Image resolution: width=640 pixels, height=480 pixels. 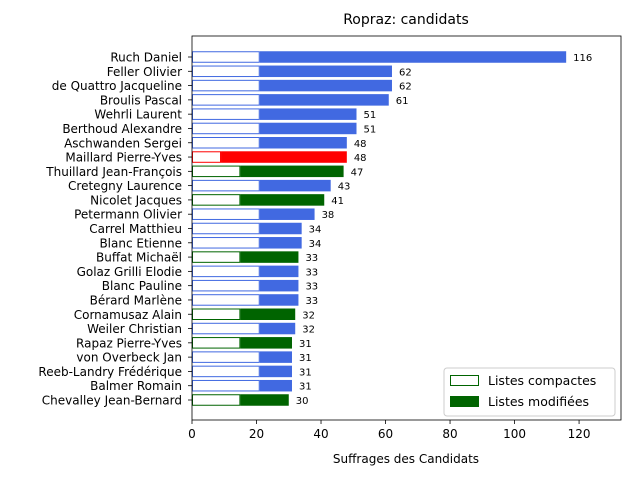 I want to click on y-tick-label: Golaz Grilli Elodie, so click(x=129, y=272).